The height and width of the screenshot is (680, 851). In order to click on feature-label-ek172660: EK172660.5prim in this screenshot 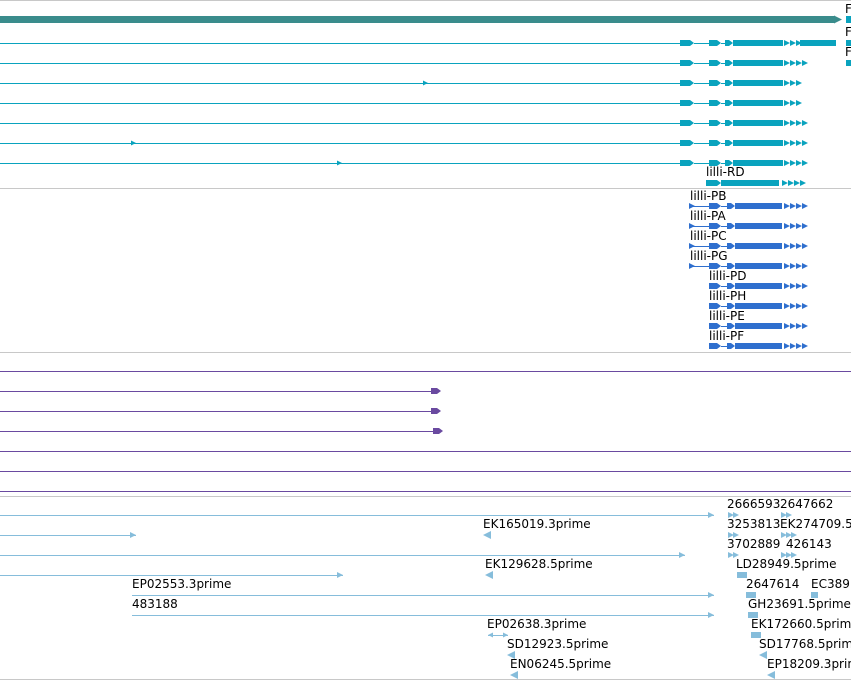, I will do `click(801, 624)`.